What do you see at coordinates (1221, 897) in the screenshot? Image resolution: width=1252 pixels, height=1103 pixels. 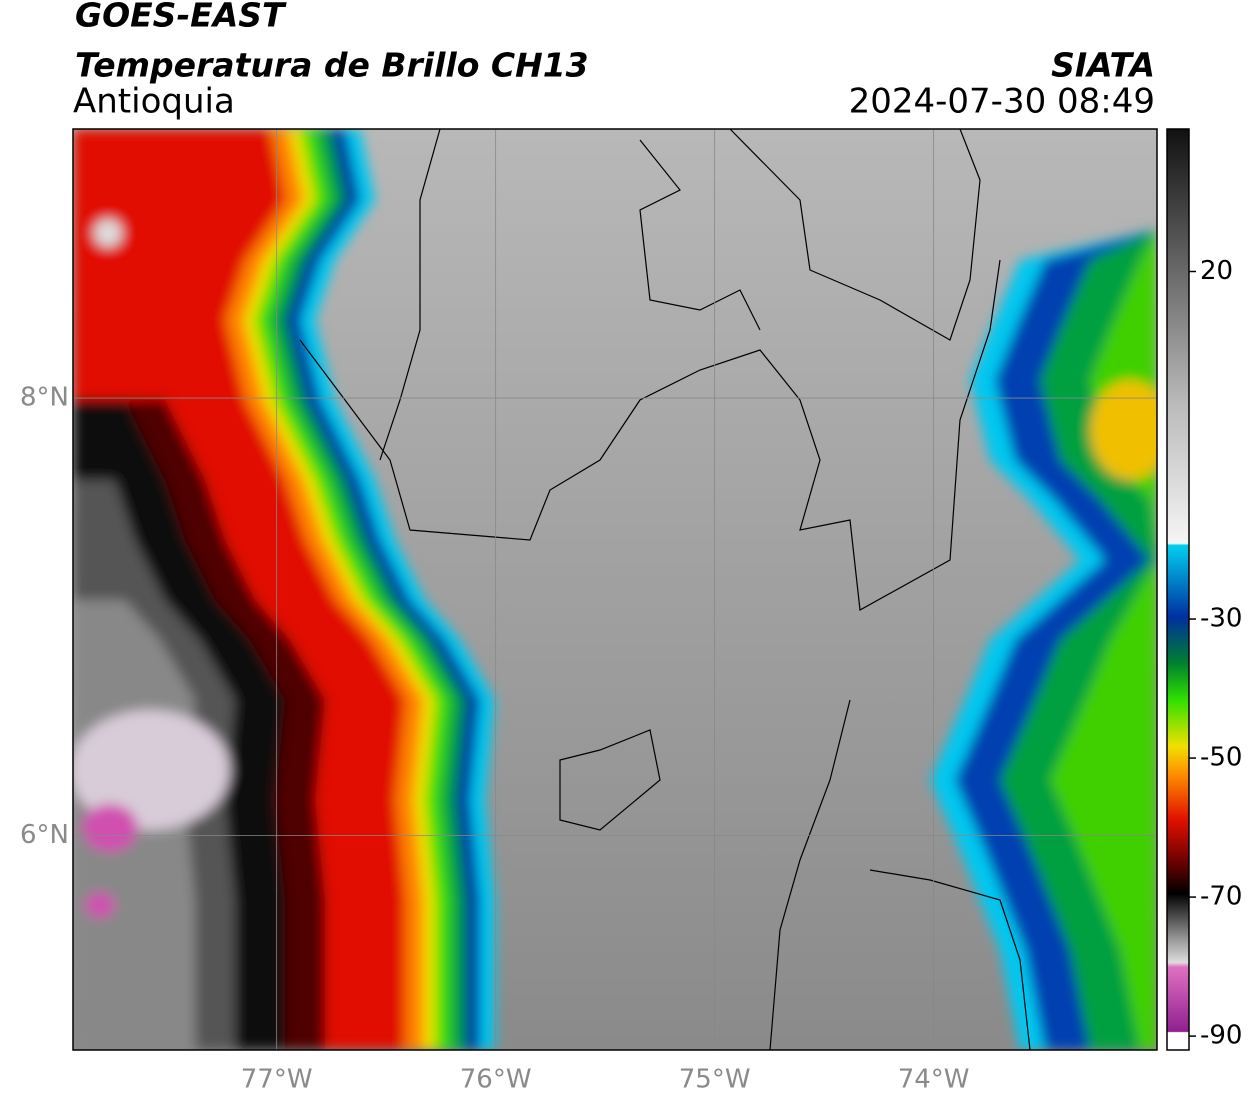 I see `colorbar-tick-label: -70` at bounding box center [1221, 897].